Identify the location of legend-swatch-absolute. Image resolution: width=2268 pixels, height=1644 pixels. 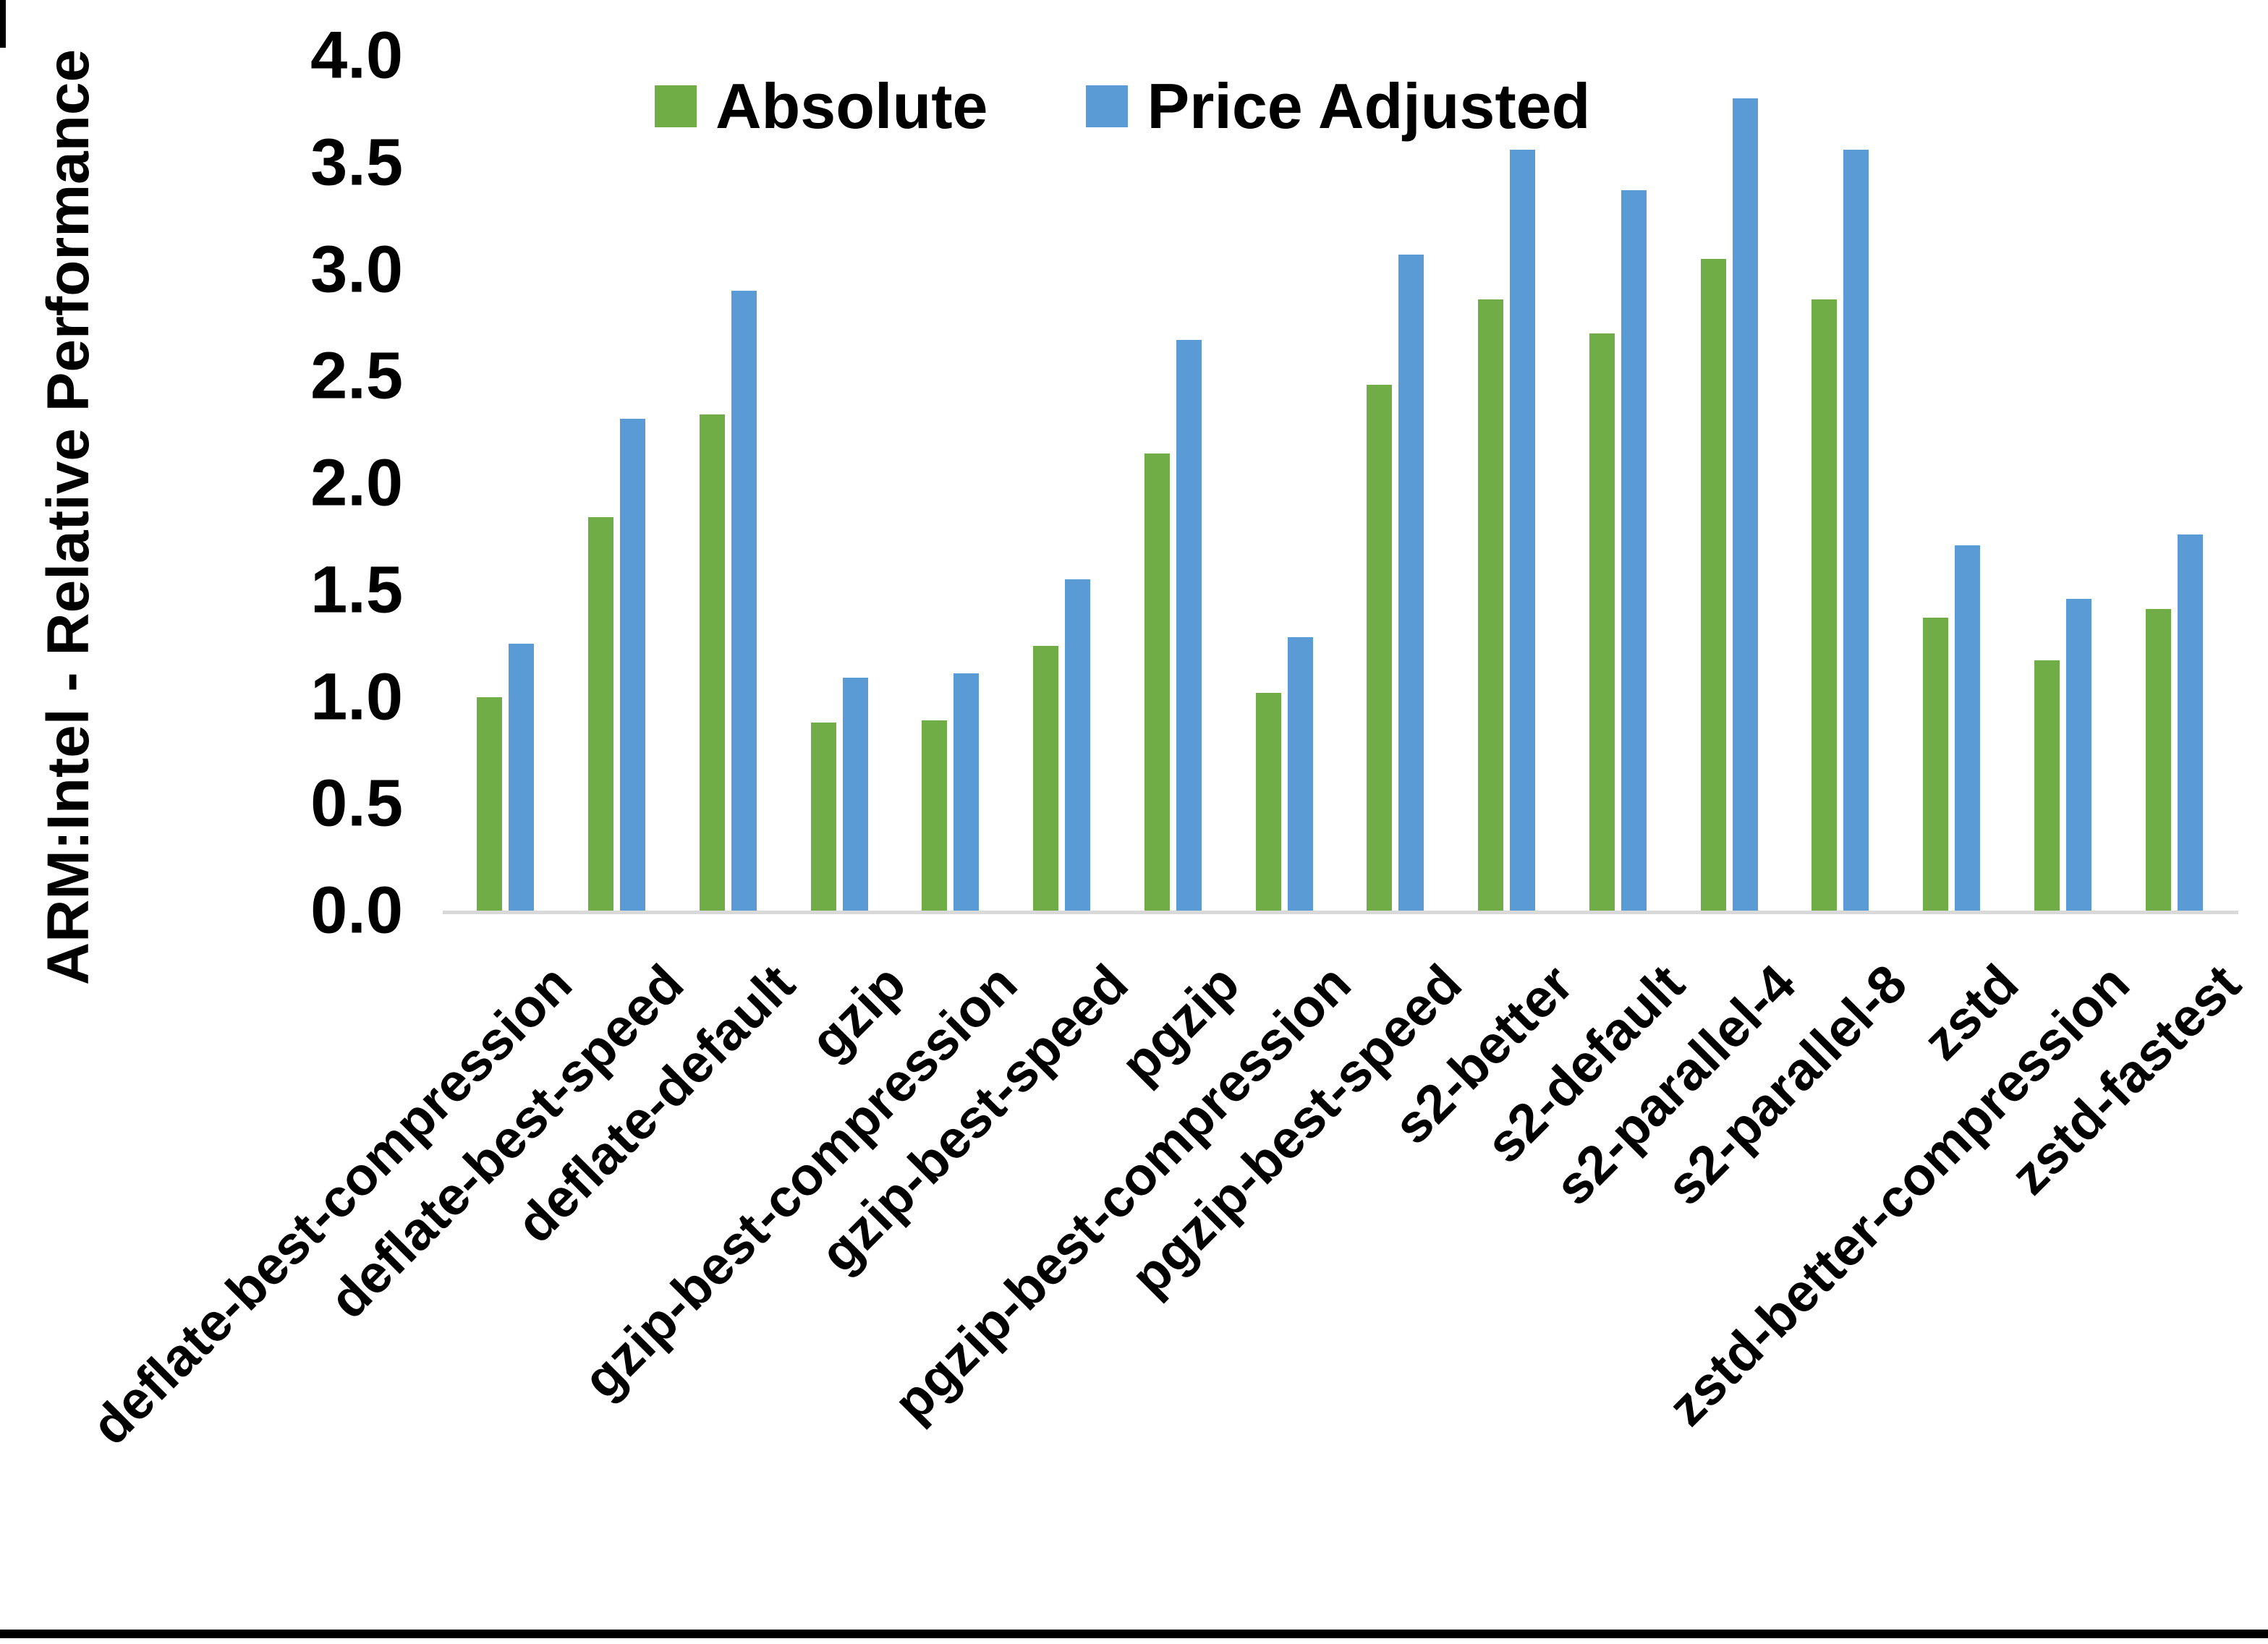
(676, 106).